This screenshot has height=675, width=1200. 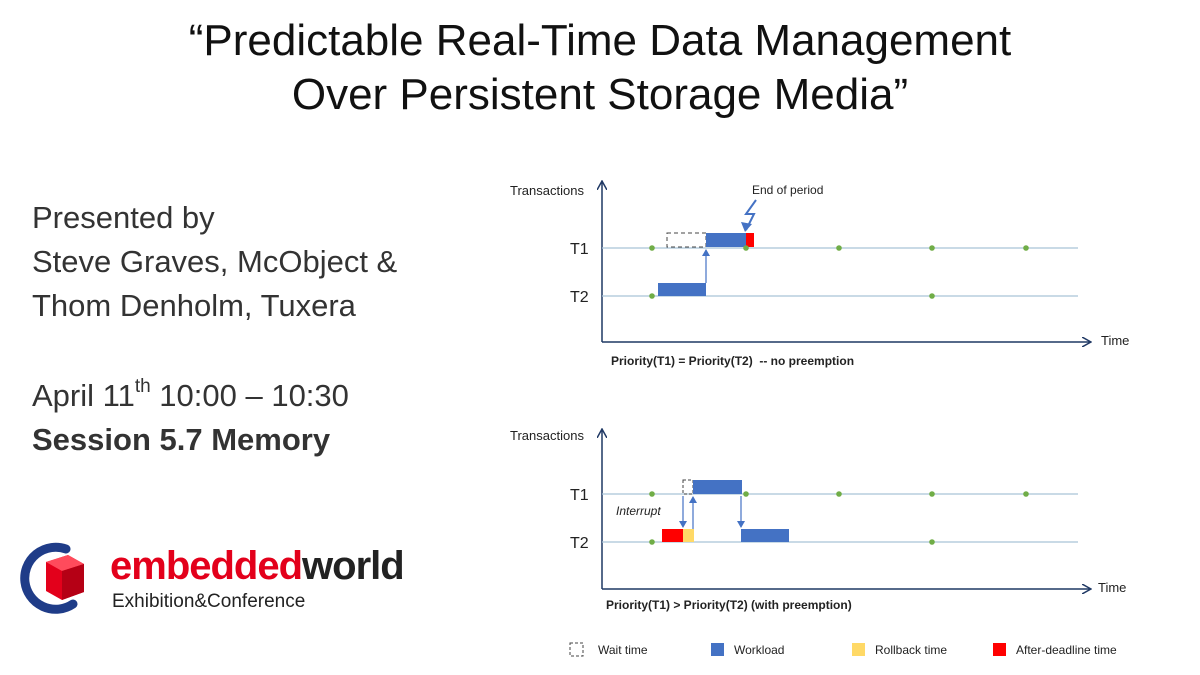 What do you see at coordinates (911, 650) in the screenshot?
I see `legend-rollback-label: Rollback time` at bounding box center [911, 650].